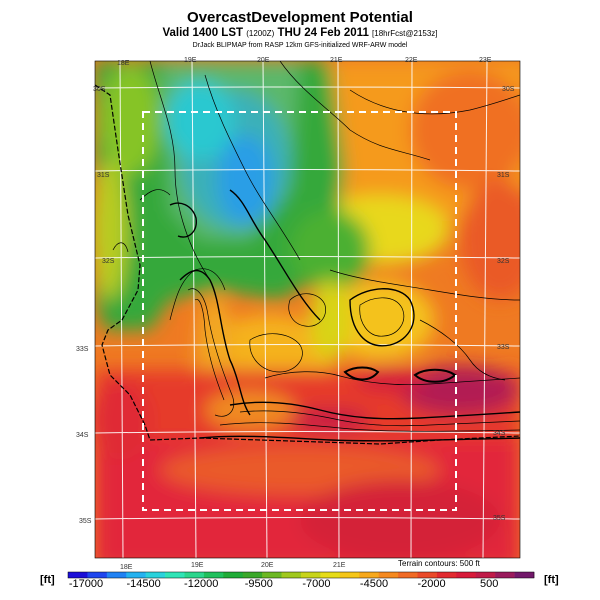 This screenshot has height=600, width=600. What do you see at coordinates (503, 261) in the screenshot?
I see `lat-label-right: 32S` at bounding box center [503, 261].